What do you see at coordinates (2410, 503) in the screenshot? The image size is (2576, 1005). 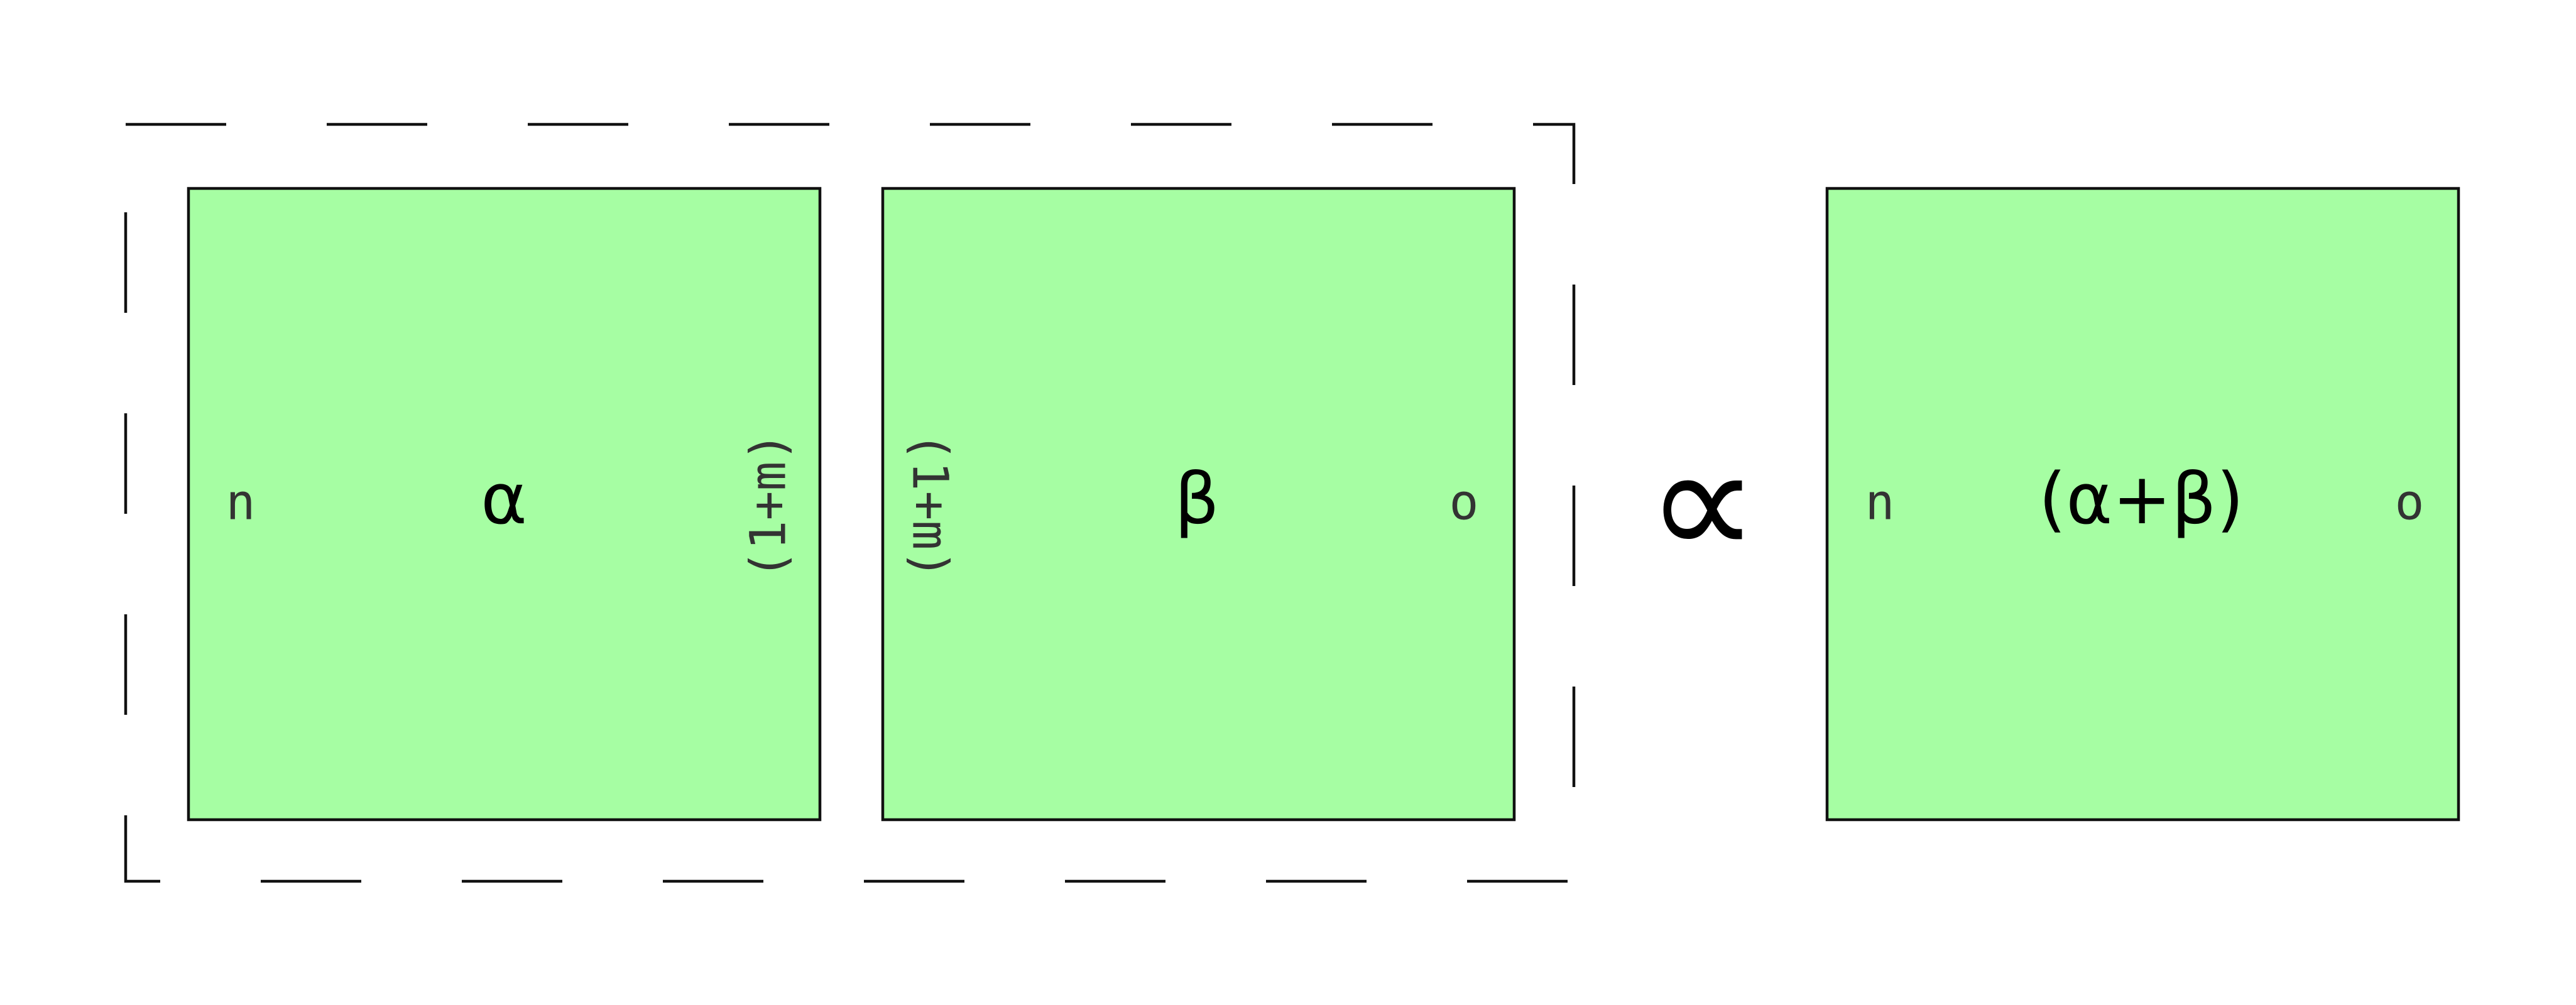 I see `tensor-result-right-index: o` at bounding box center [2410, 503].